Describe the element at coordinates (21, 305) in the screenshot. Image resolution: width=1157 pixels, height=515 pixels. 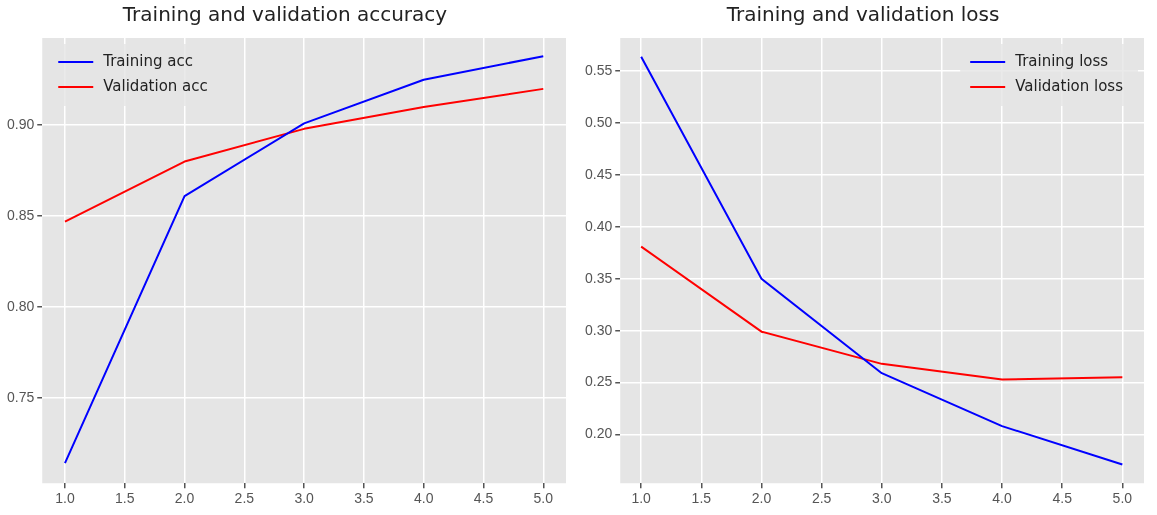
I see `y-tick-label: 0.80` at that location.